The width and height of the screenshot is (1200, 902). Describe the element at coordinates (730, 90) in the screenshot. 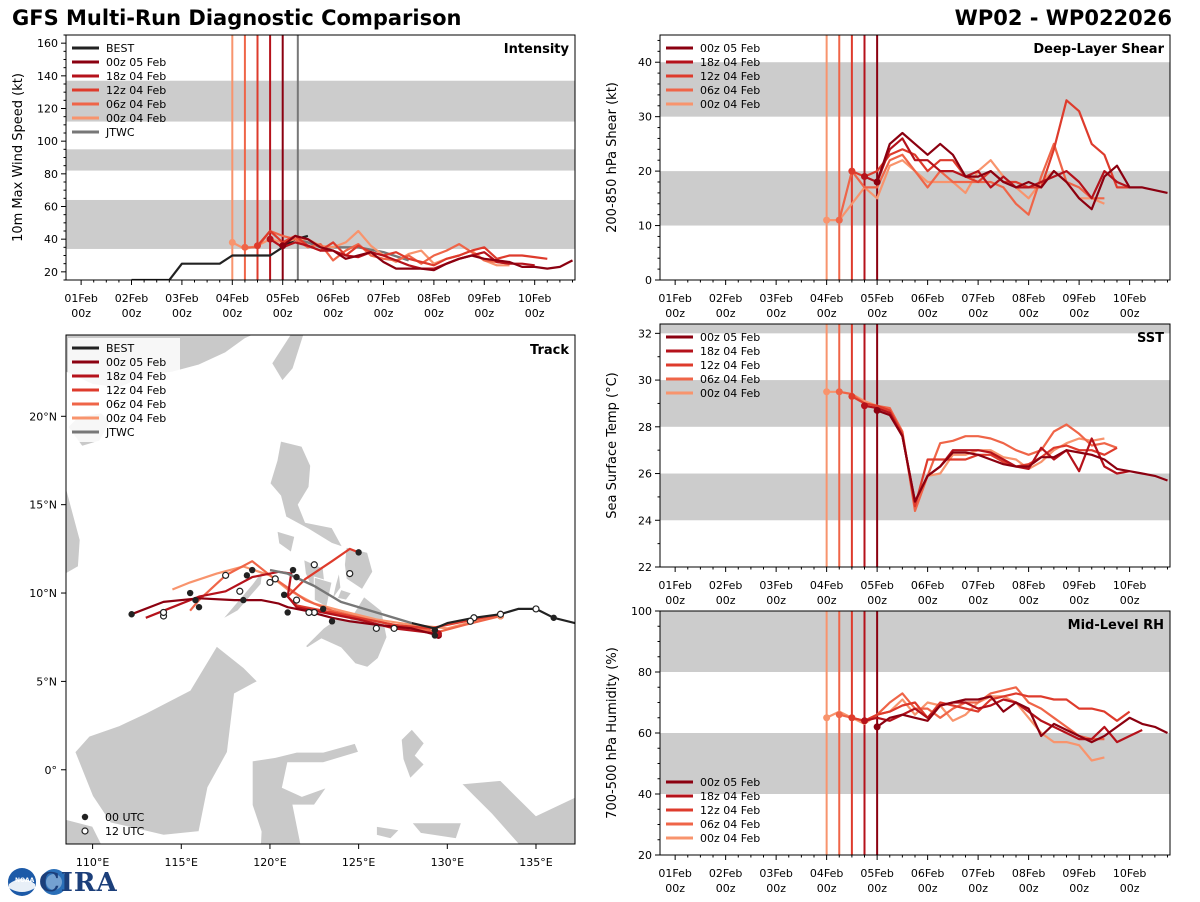

I see `shear-legend-label: 06z 04 Feb` at that location.